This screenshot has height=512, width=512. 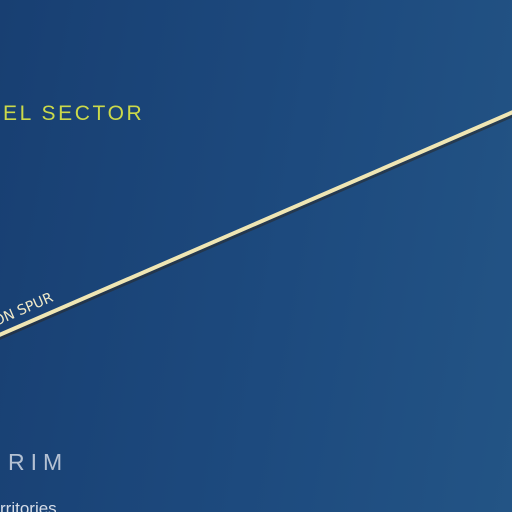 What do you see at coordinates (28, 505) in the screenshot?
I see `territories-region-label: rritories` at bounding box center [28, 505].